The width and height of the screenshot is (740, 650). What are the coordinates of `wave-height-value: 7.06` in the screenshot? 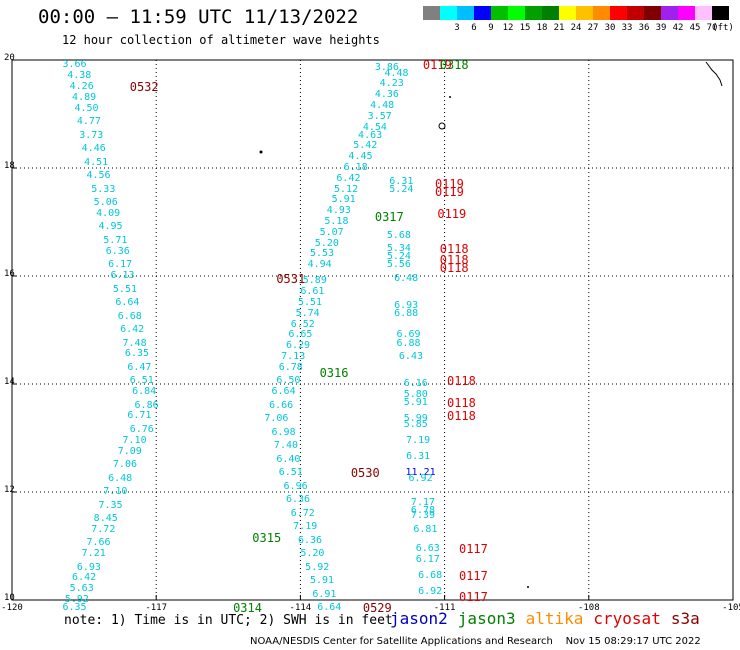 It's located at (276, 419).